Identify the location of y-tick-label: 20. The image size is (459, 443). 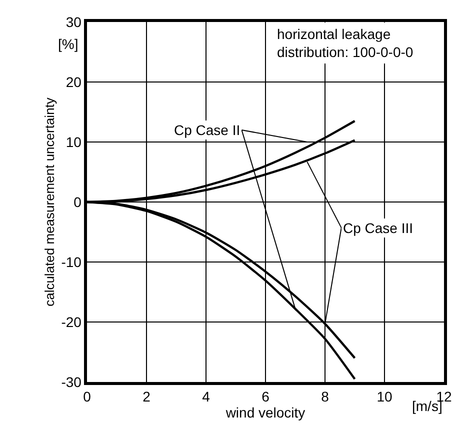
(74, 82).